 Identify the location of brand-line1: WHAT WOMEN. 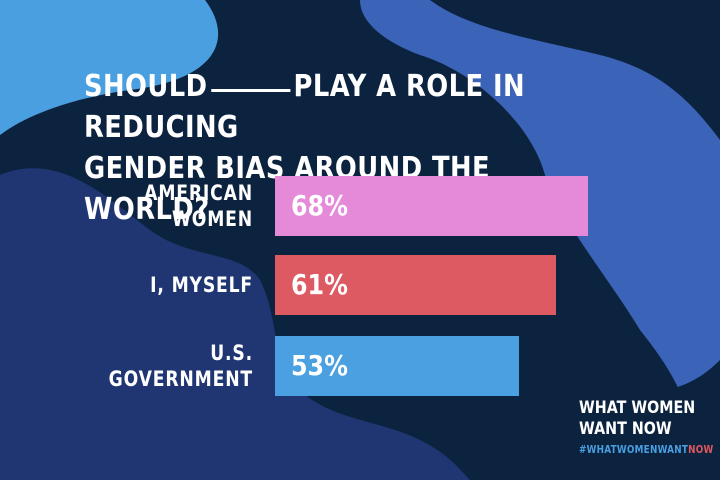
(637, 408).